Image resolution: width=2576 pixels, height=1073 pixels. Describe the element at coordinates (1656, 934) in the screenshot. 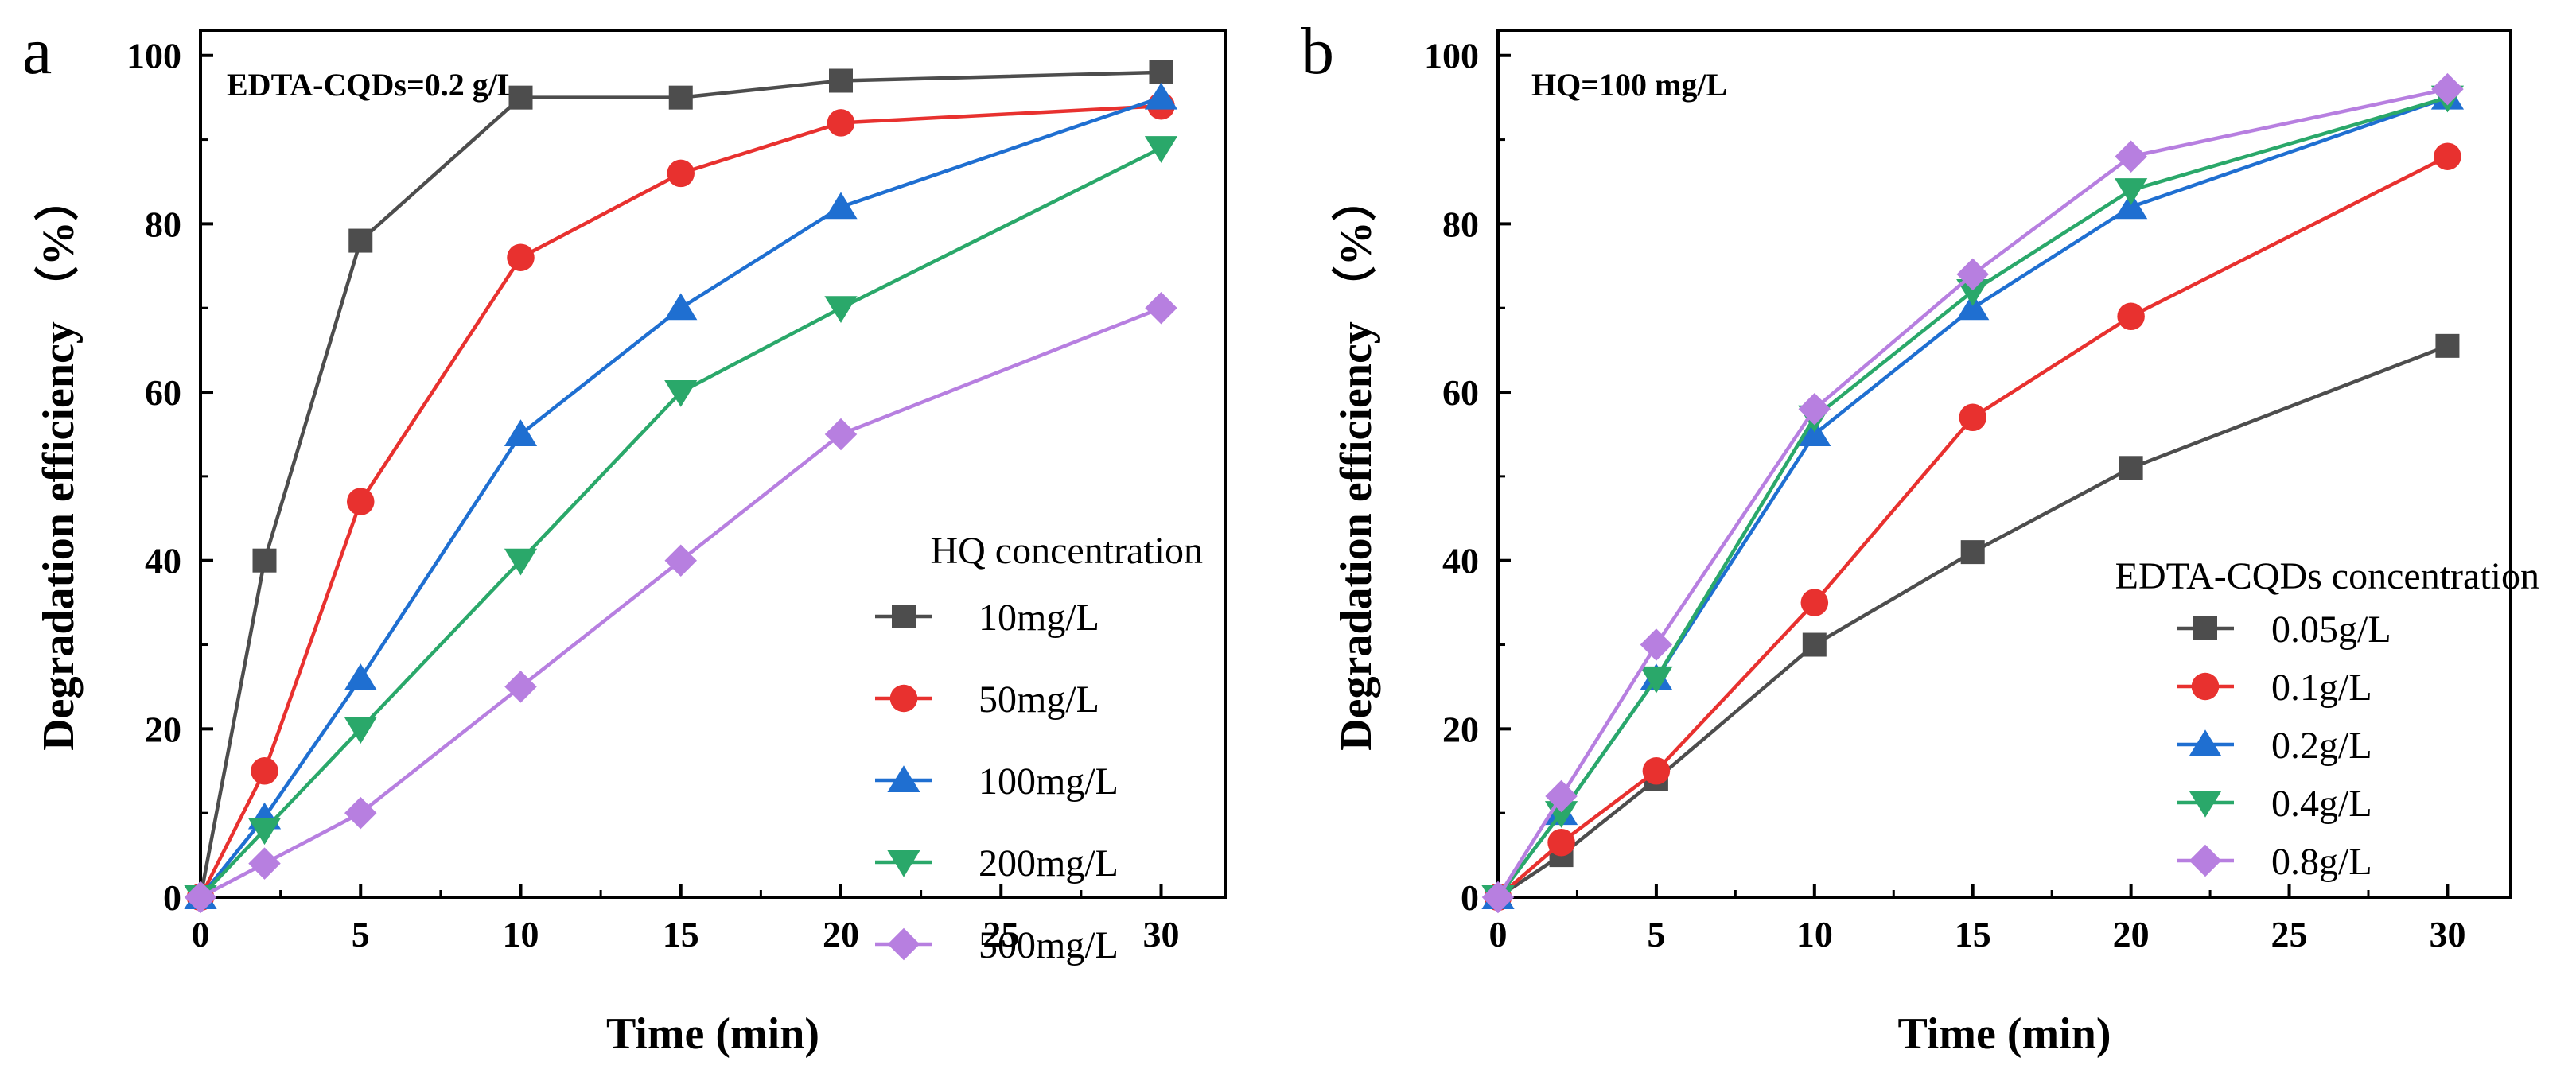

I see `x-tick-label: 5` at that location.